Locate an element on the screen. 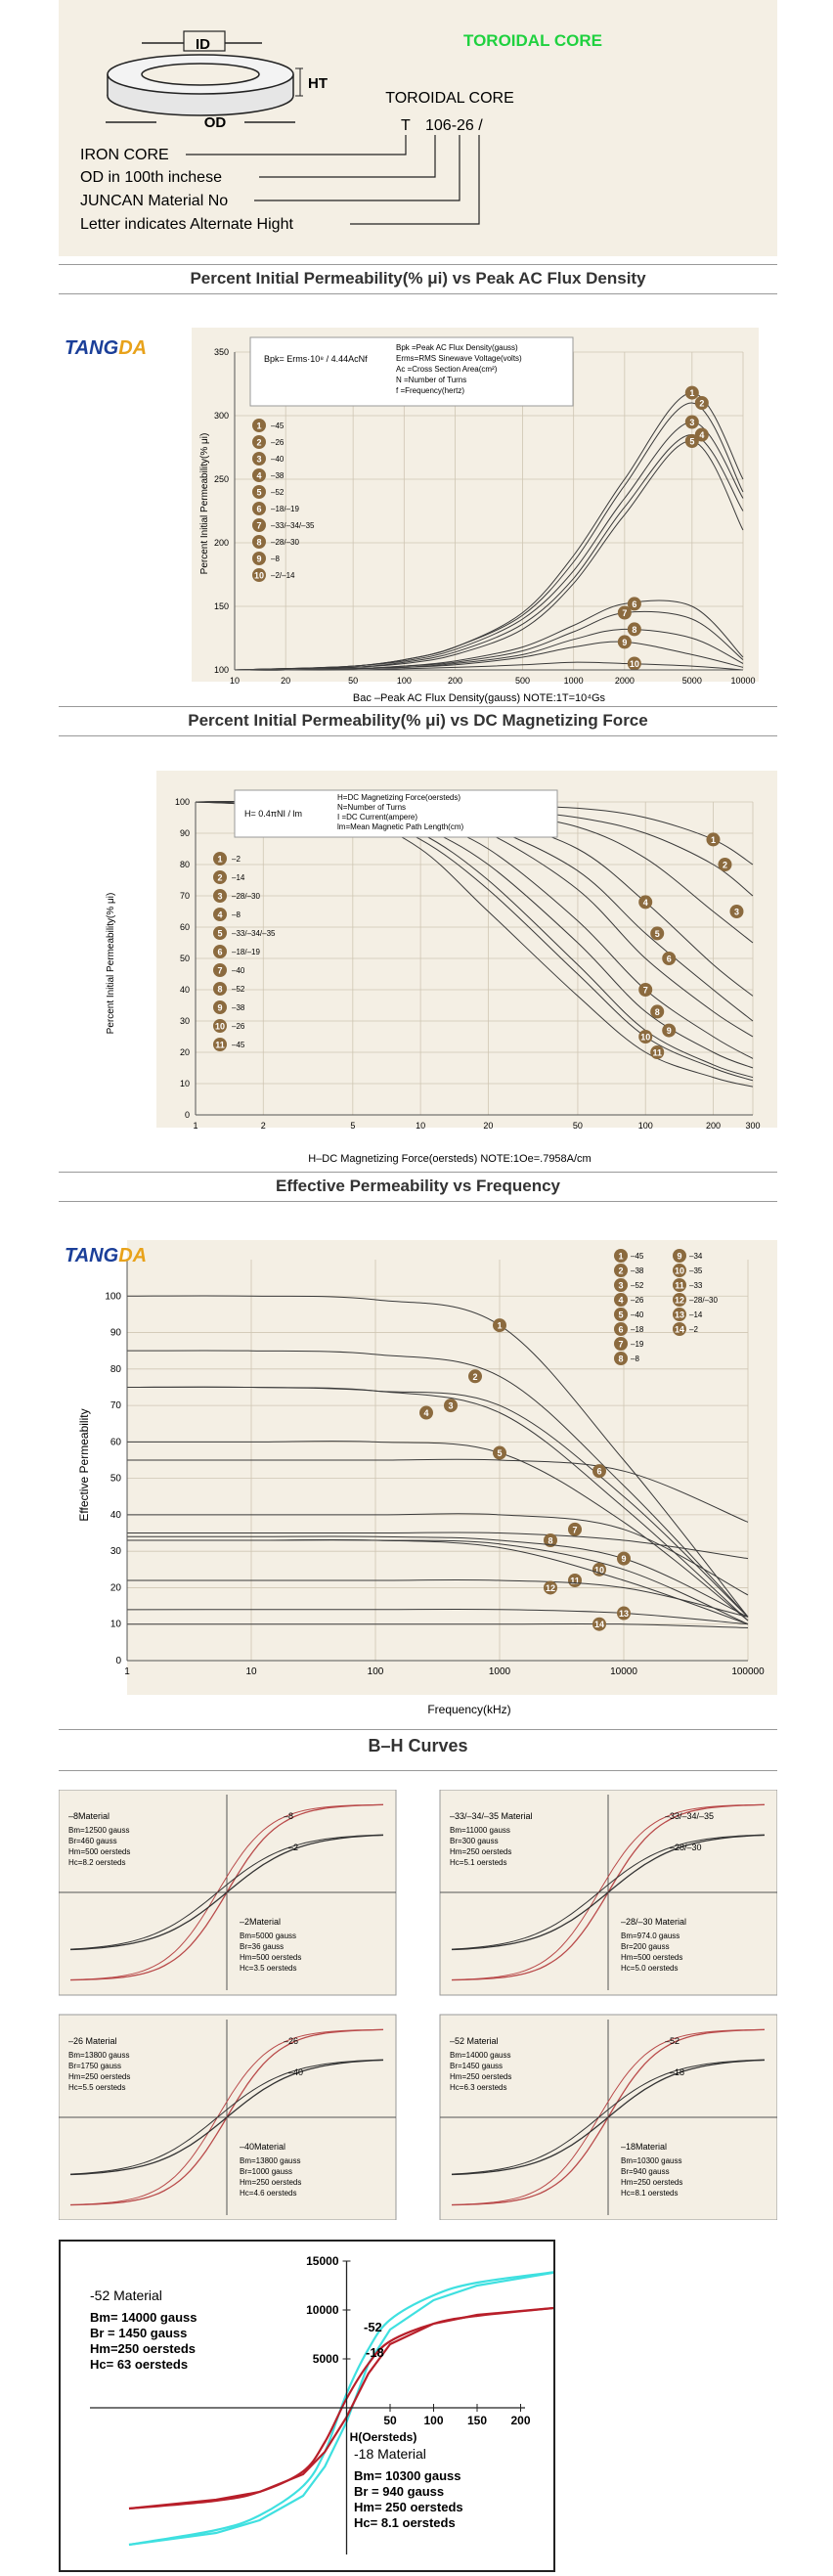  bh-mat1-line: Bm=11000 gauss is located at coordinates (480, 1831).